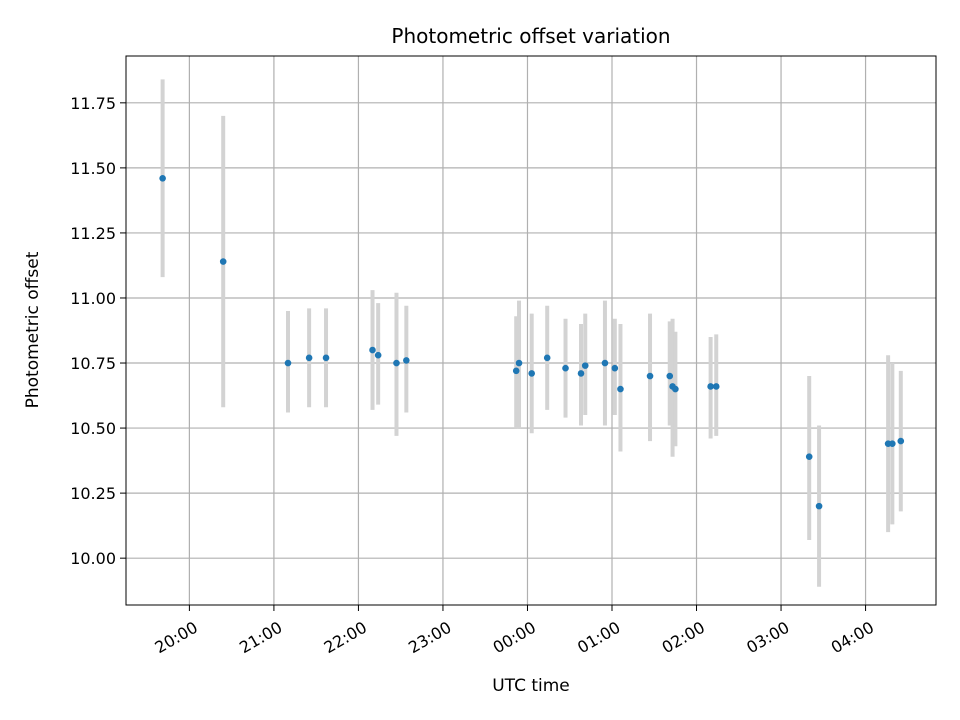 This screenshot has width=960, height=720. What do you see at coordinates (429, 638) in the screenshot?
I see `x-tick-label: 23:00` at bounding box center [429, 638].